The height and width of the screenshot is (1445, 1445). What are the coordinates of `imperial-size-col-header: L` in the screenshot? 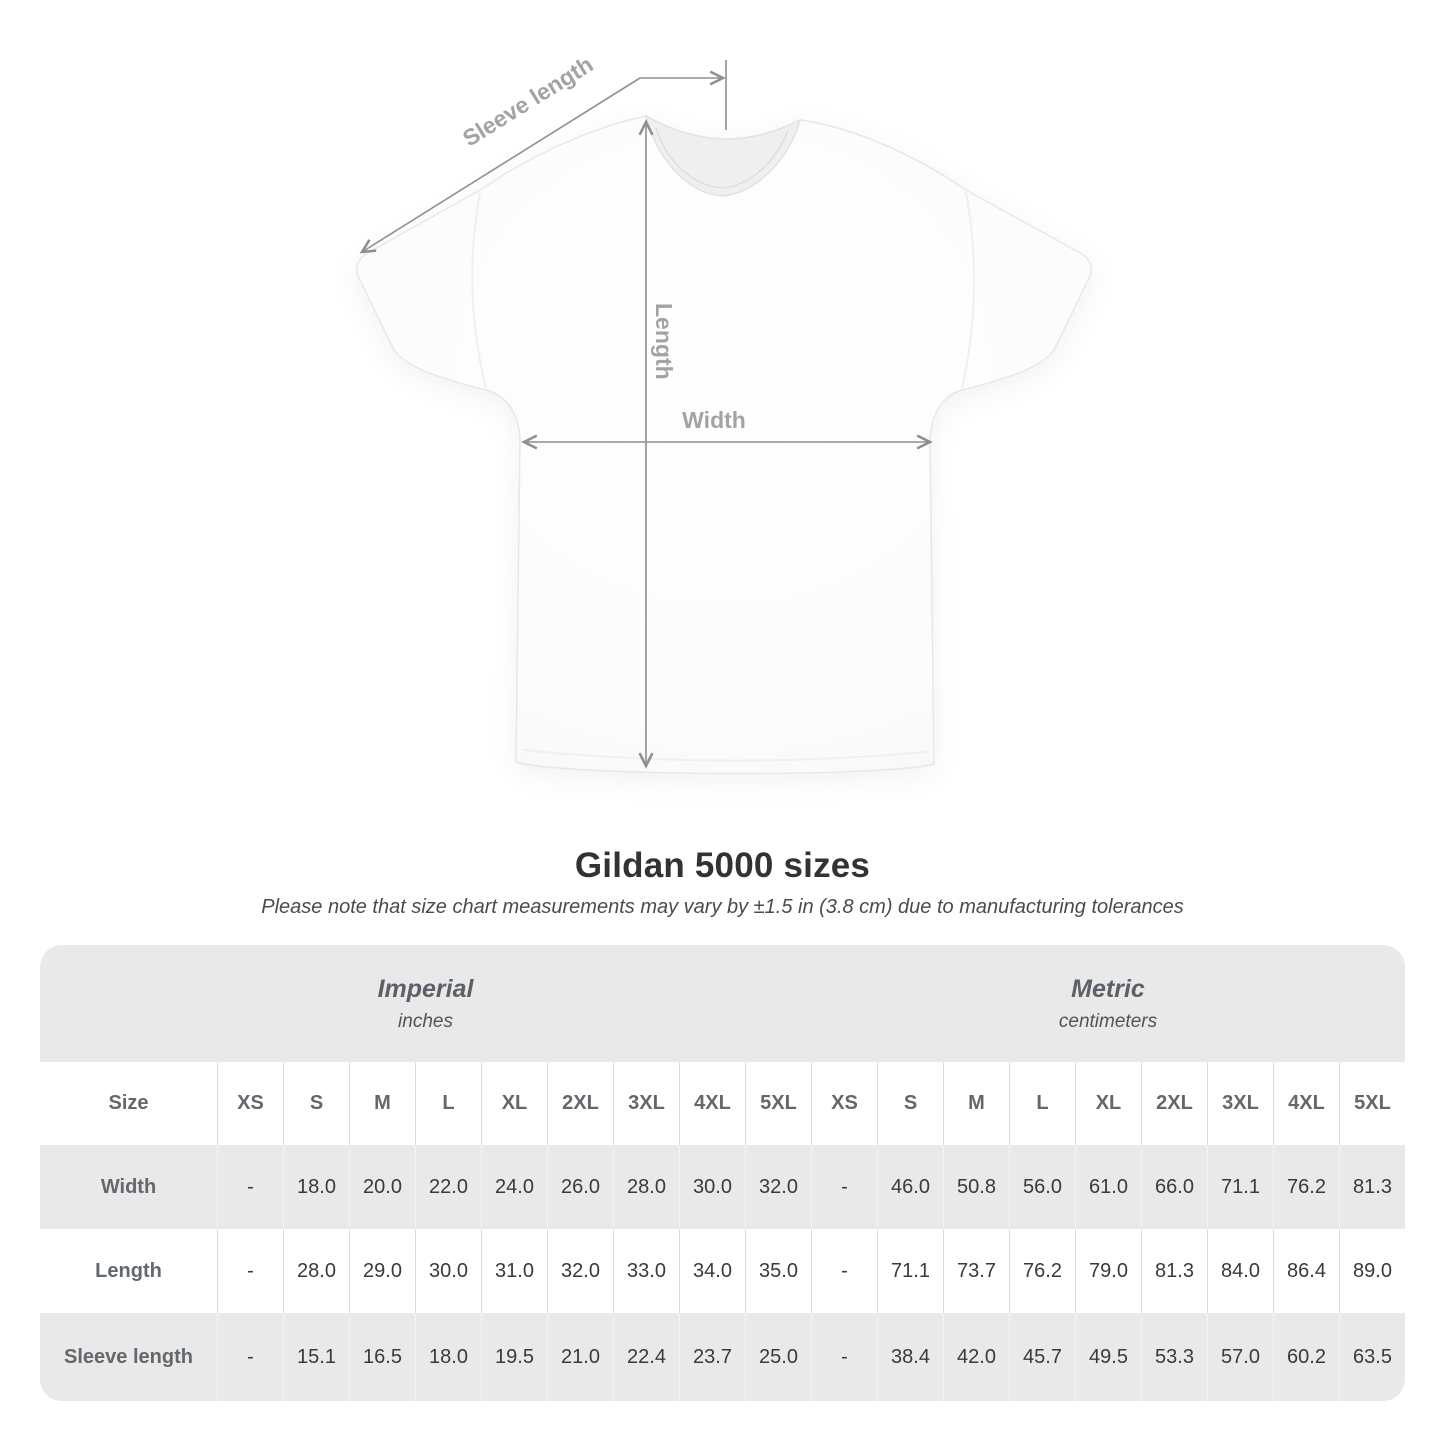 It's located at (448, 1103).